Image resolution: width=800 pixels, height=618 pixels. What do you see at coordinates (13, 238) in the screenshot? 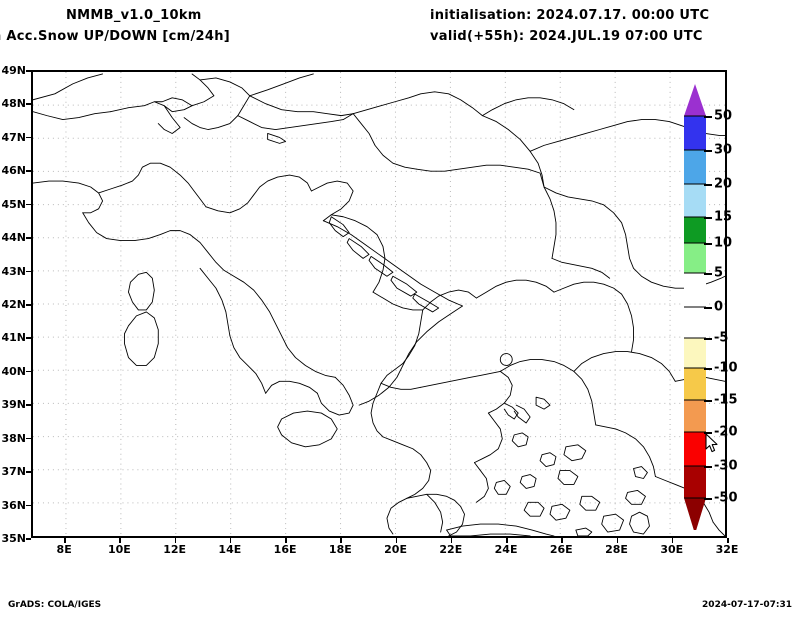
I see `y-tick-label: 44N` at bounding box center [13, 238].